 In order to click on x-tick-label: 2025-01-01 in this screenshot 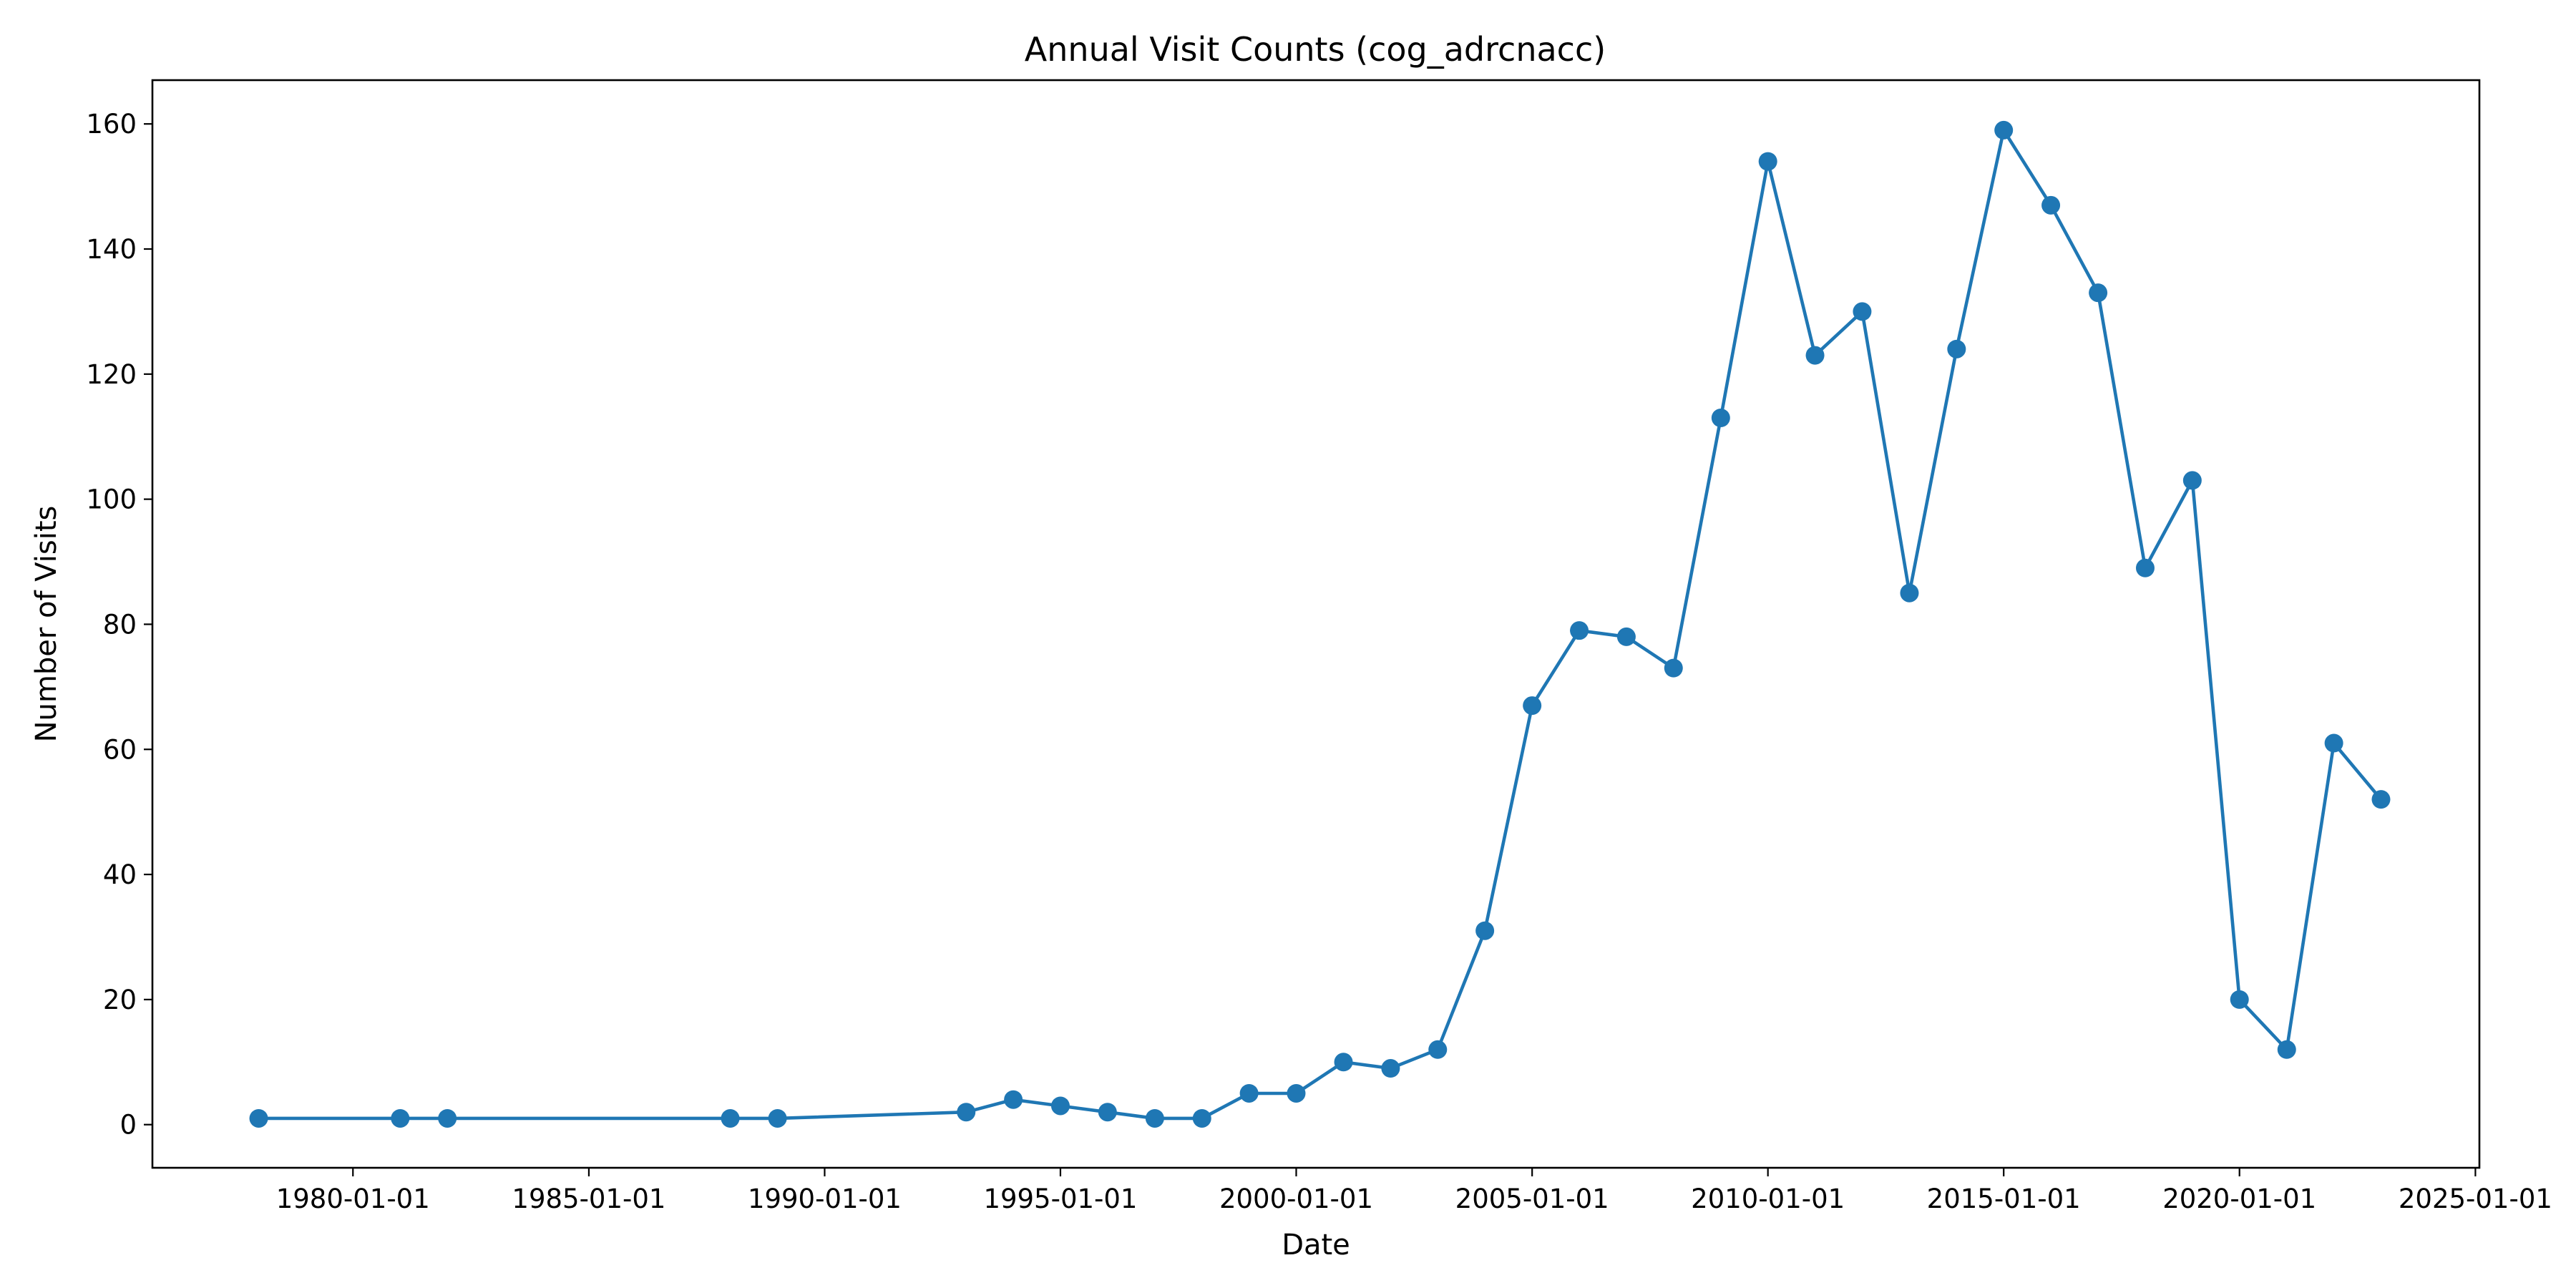, I will do `click(2475, 1199)`.